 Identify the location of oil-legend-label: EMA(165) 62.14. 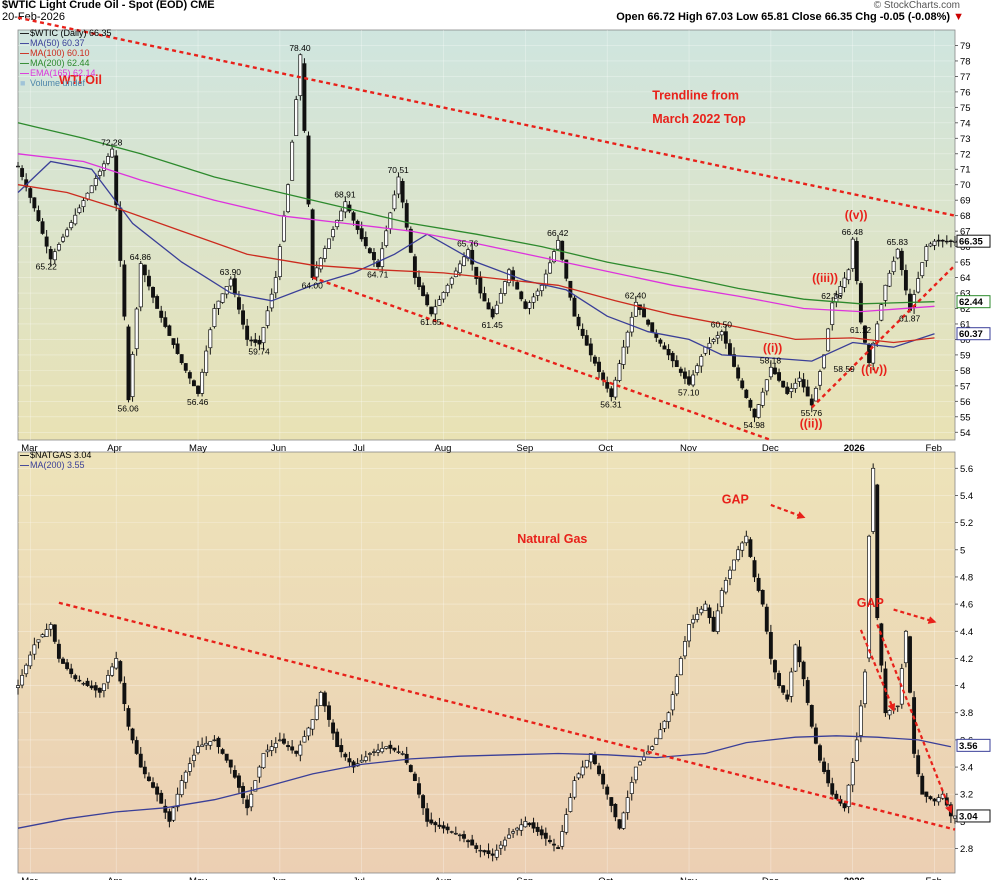
(63, 73).